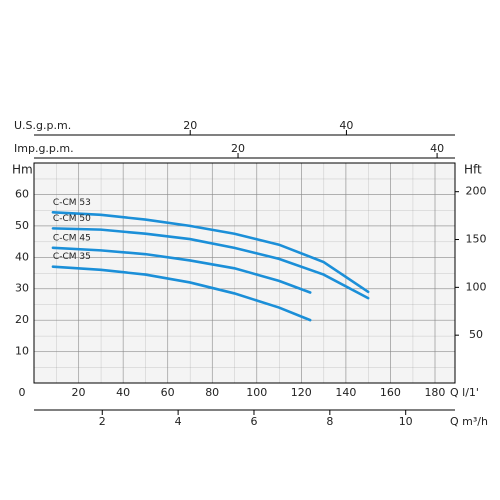 This screenshot has width=500, height=500. What do you see at coordinates (476, 191) in the screenshot?
I see `y2-tick-label: 200` at bounding box center [476, 191].